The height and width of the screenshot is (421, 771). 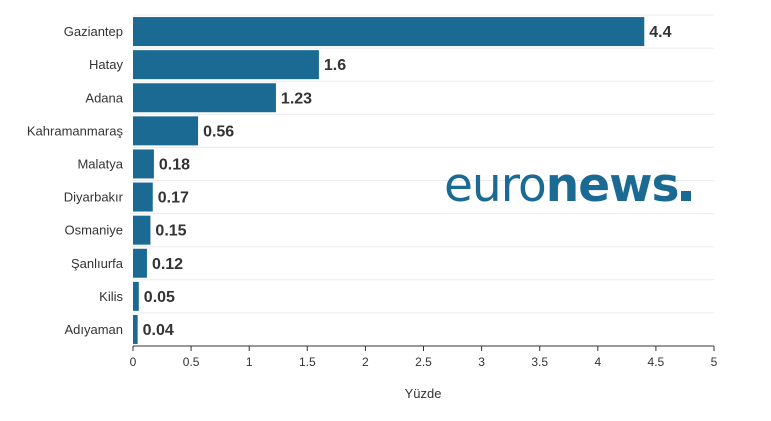 I want to click on category-label: Diyarbakır, so click(x=94, y=197).